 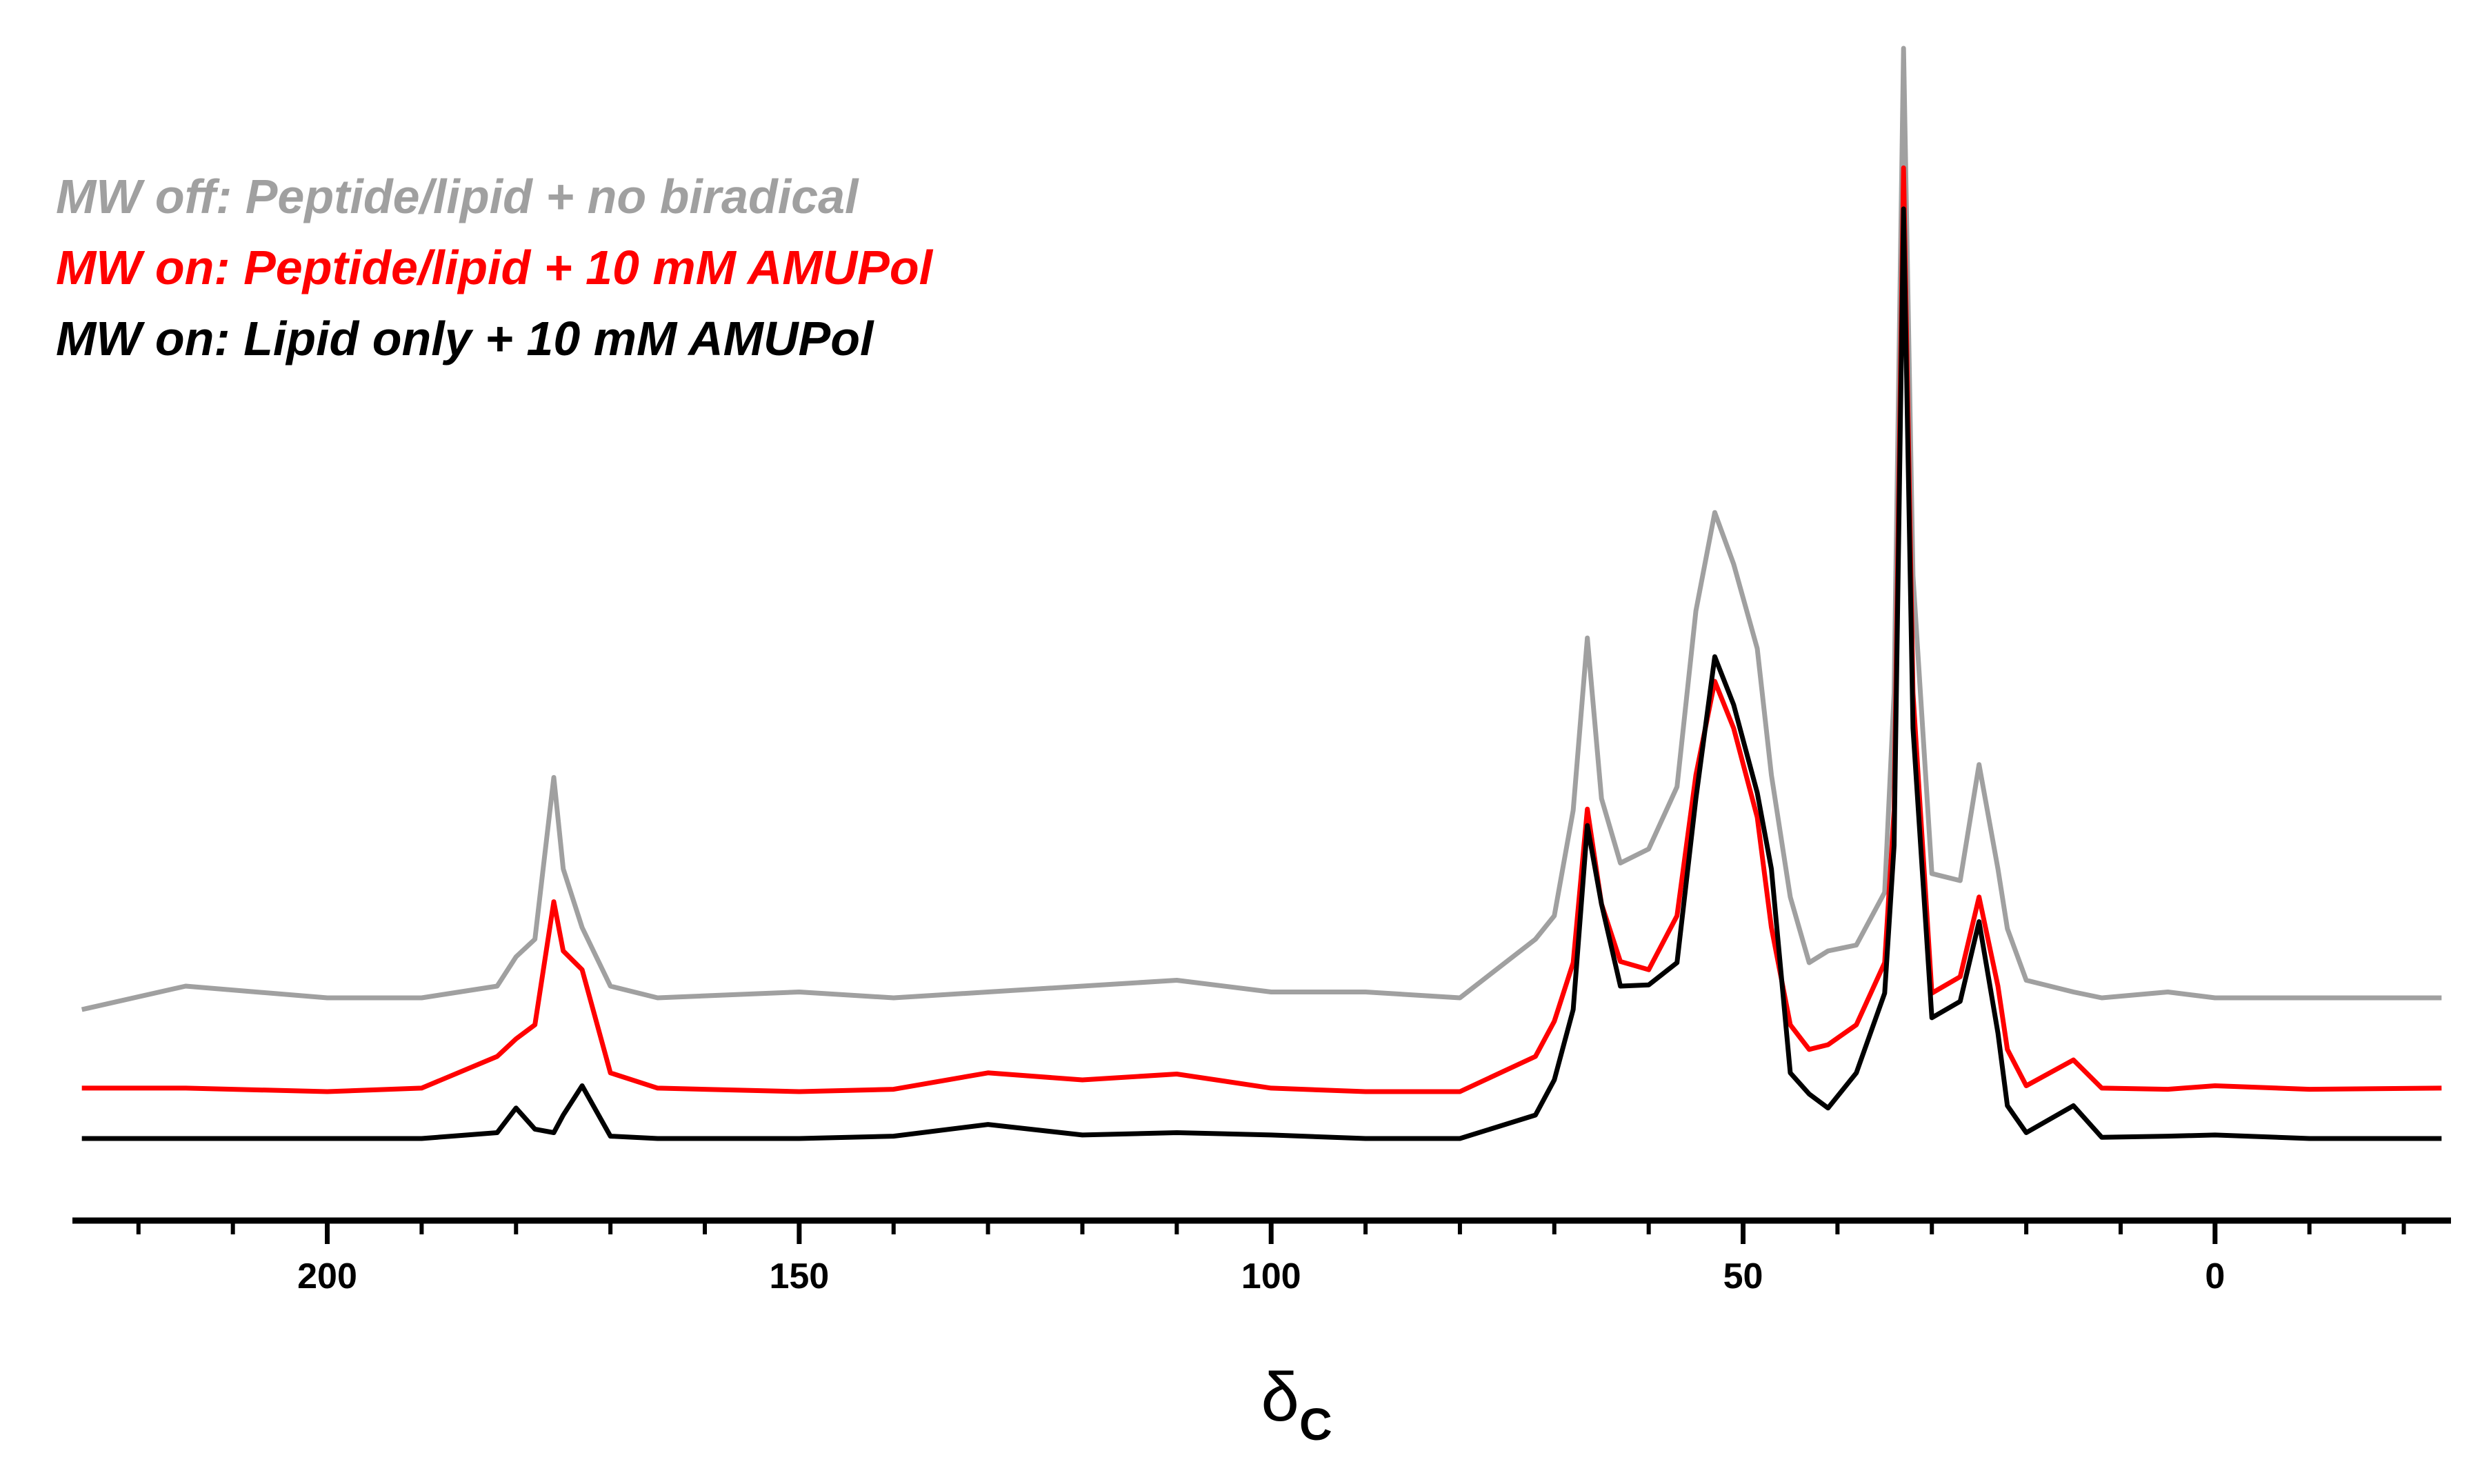 What do you see at coordinates (2215, 1276) in the screenshot?
I see `x-tick-label: 0` at bounding box center [2215, 1276].